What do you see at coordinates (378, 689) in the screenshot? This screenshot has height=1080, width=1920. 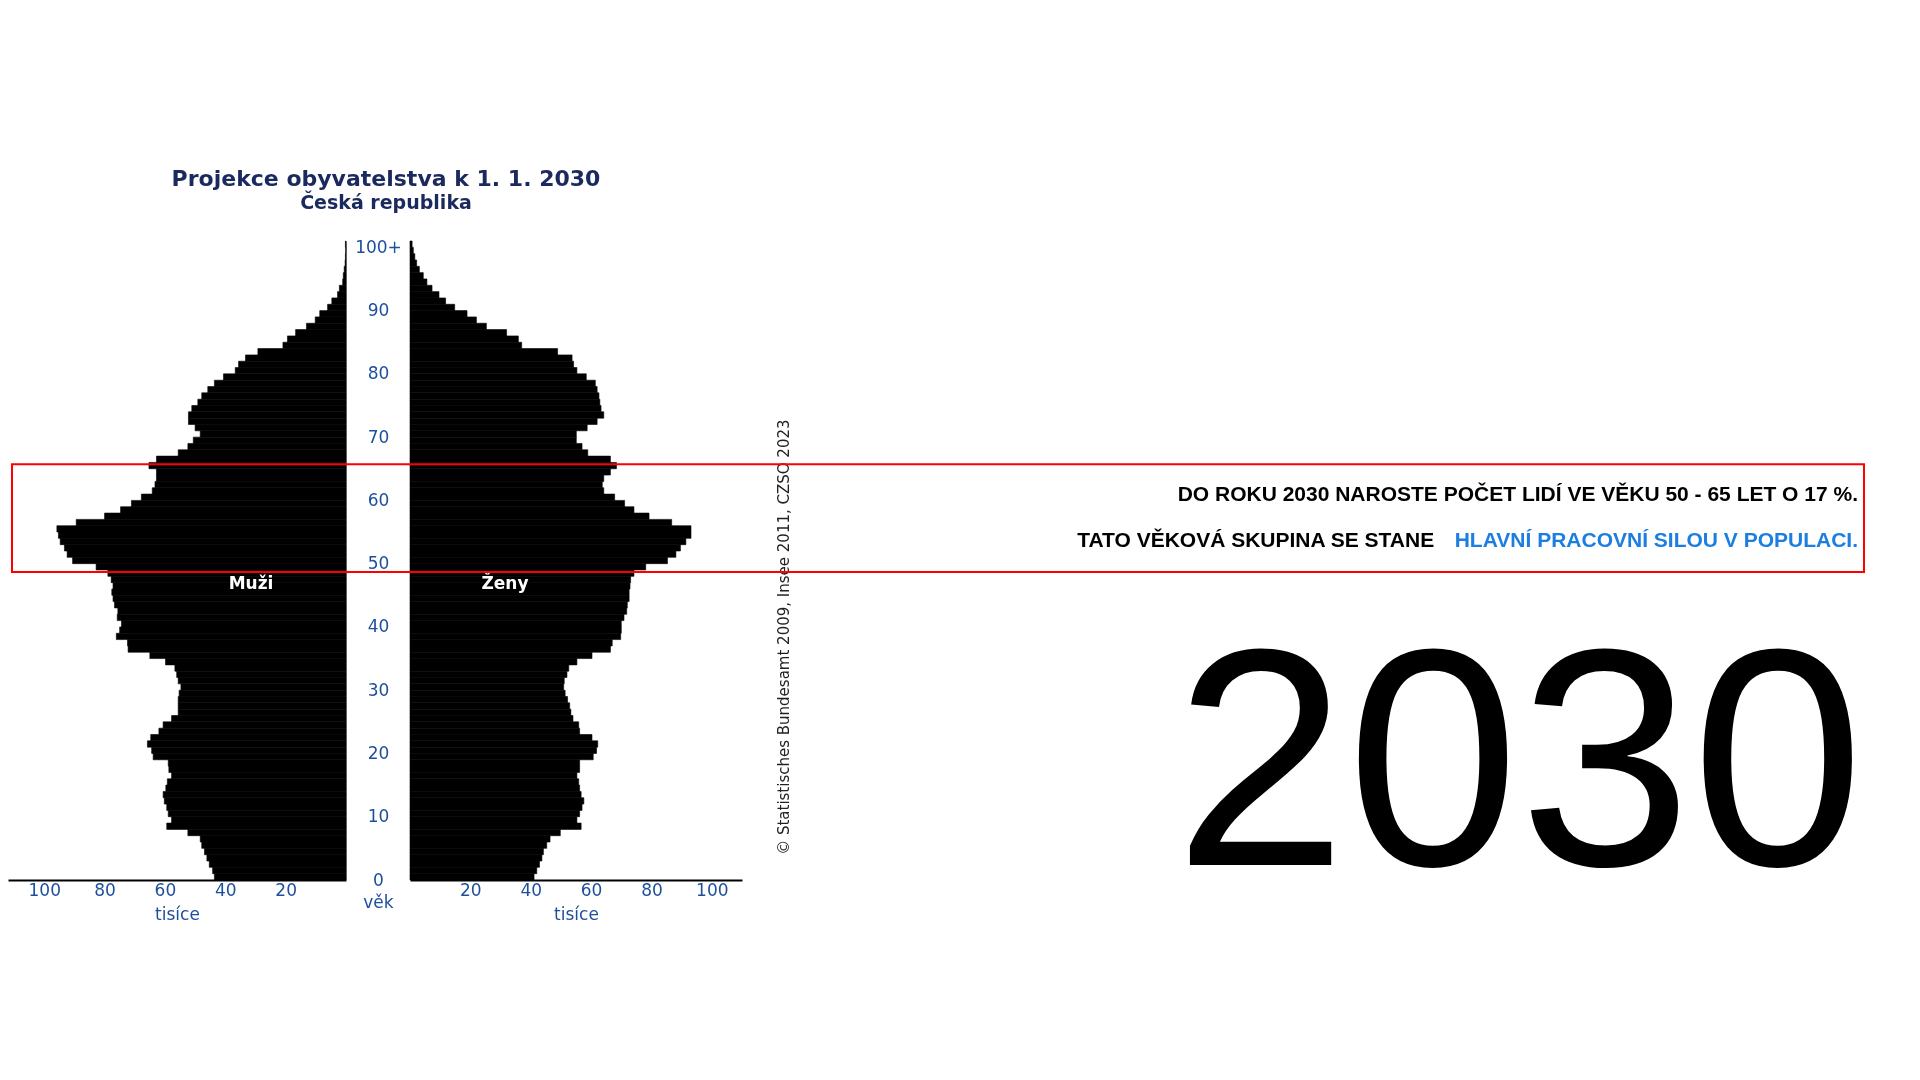 I see `y-tick-label: 30` at bounding box center [378, 689].